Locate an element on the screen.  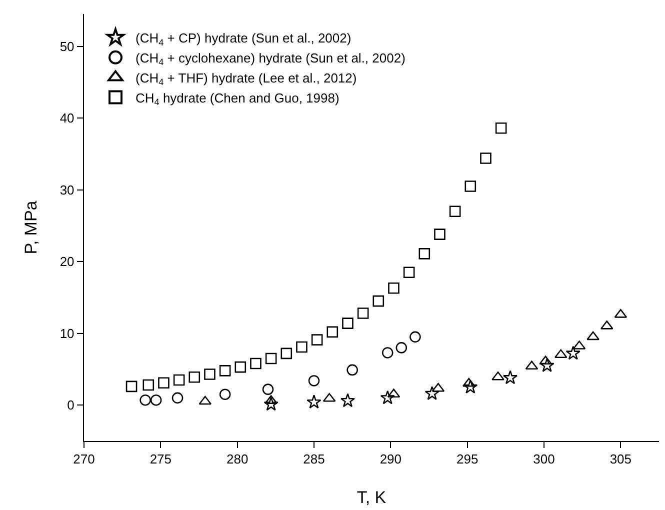
y-tick-label: 20 is located at coordinates (67, 262).